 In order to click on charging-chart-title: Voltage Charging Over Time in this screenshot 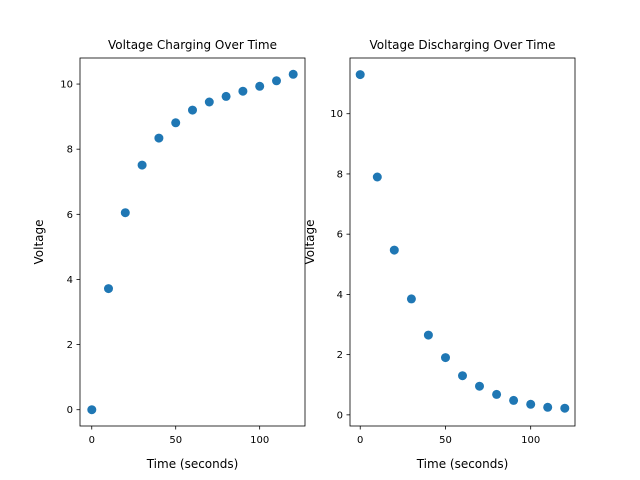, I will do `click(192, 45)`.